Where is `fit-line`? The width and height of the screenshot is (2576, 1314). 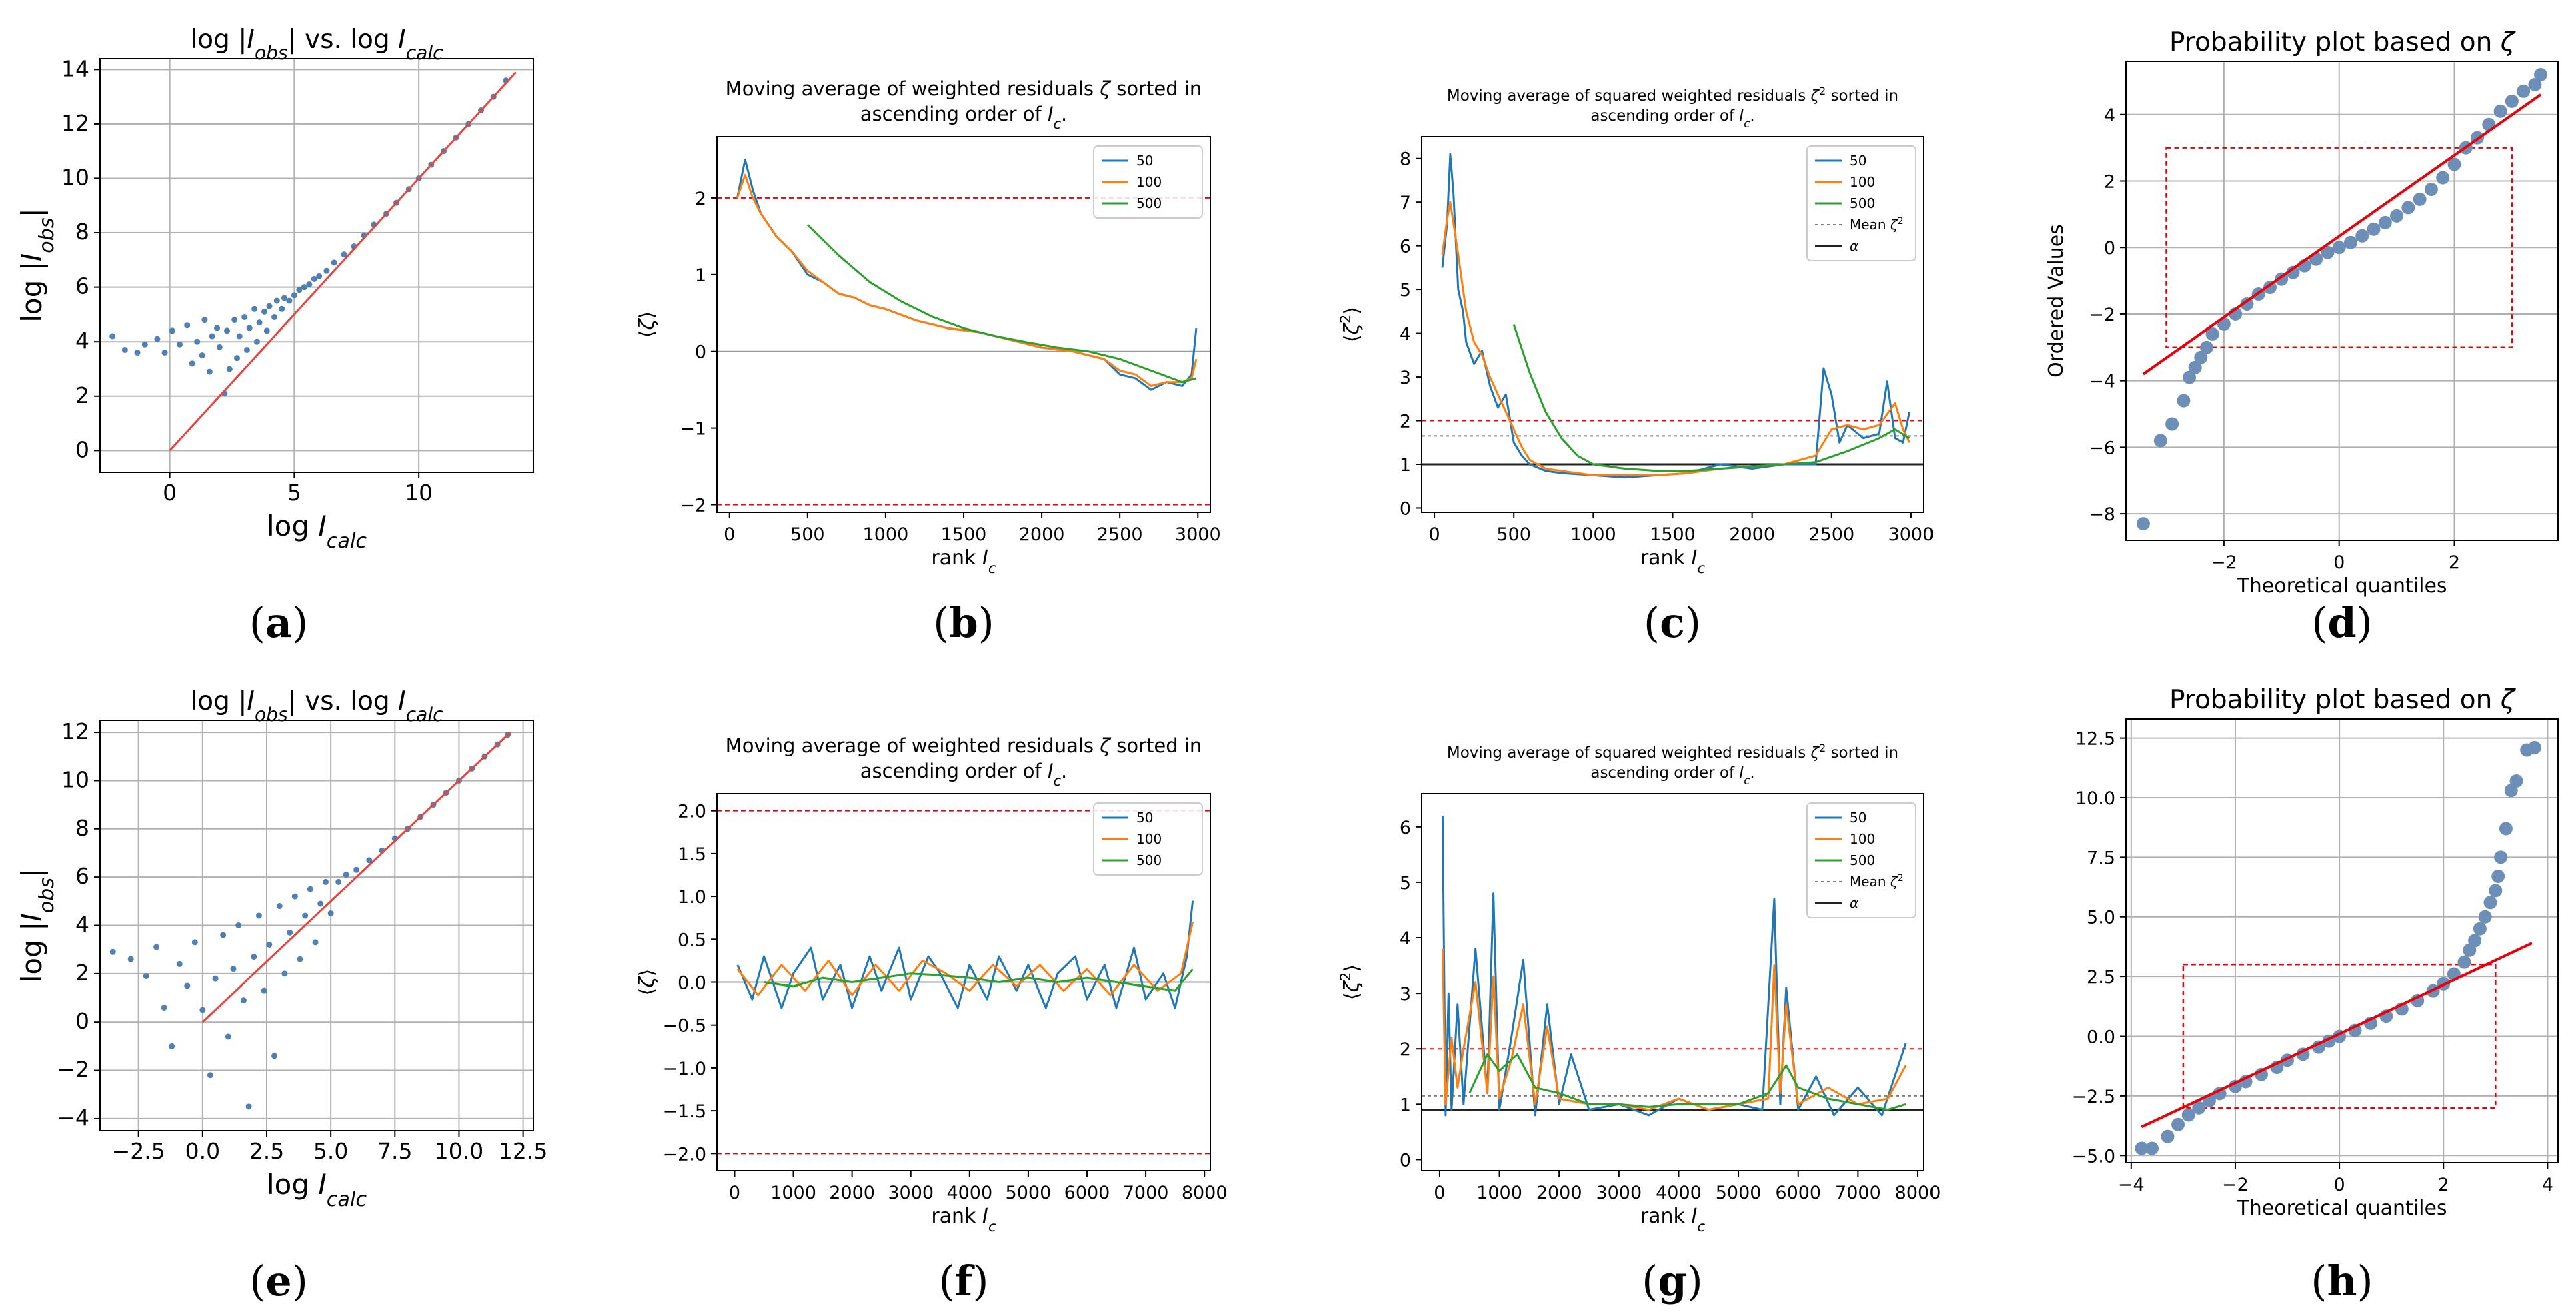 fit-line is located at coordinates (2337, 1035).